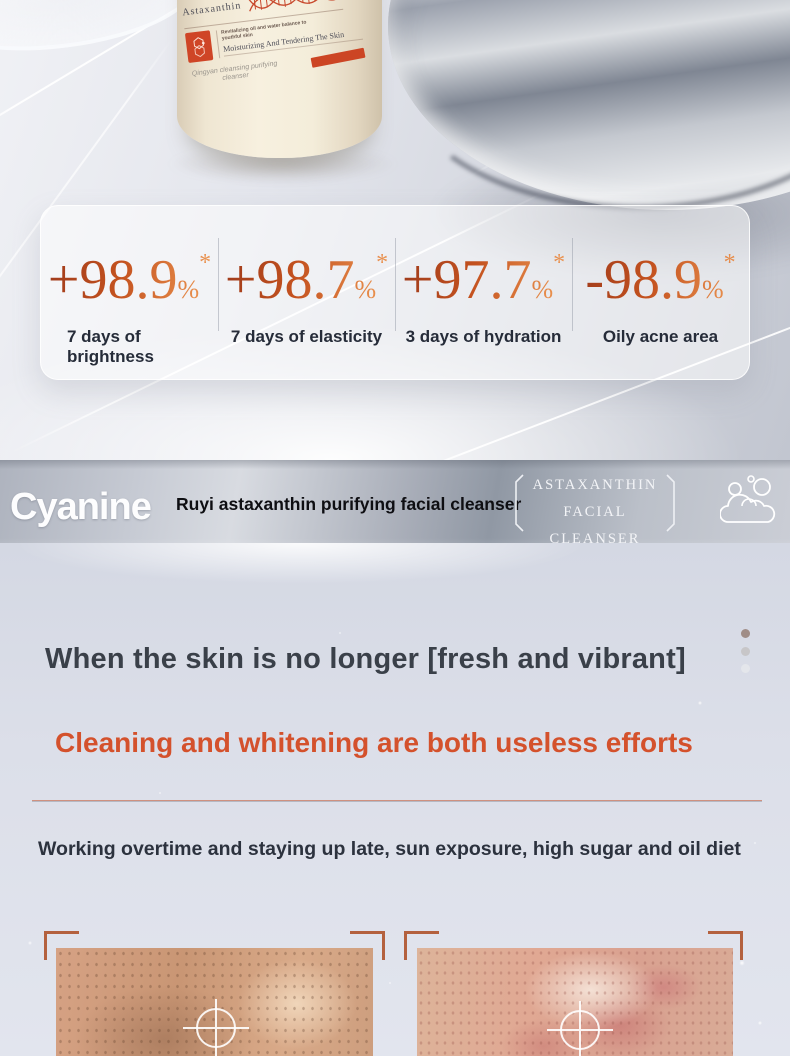 Image resolution: width=790 pixels, height=1056 pixels. Describe the element at coordinates (595, 512) in the screenshot. I see `product-badge: ASTAXANTHIN FACIAL CLEANSER` at that location.